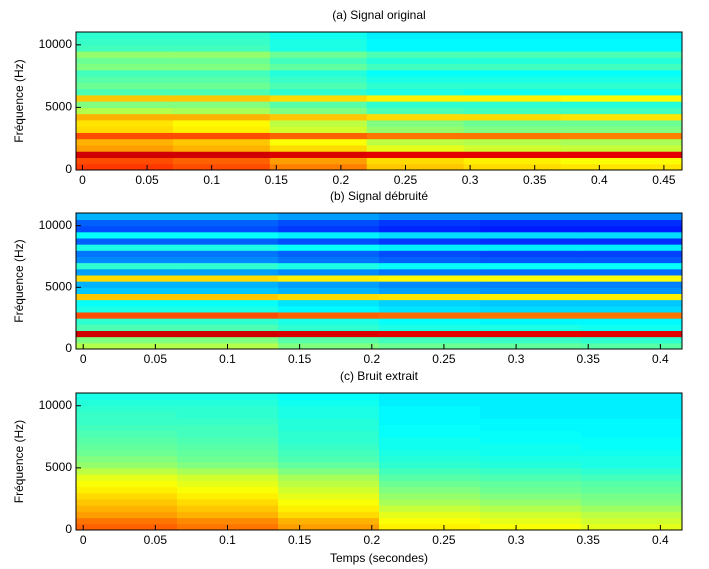 Image resolution: width=709 pixels, height=569 pixels. Describe the element at coordinates (444, 359) in the screenshot. I see `x-tick-label: 0.25` at that location.